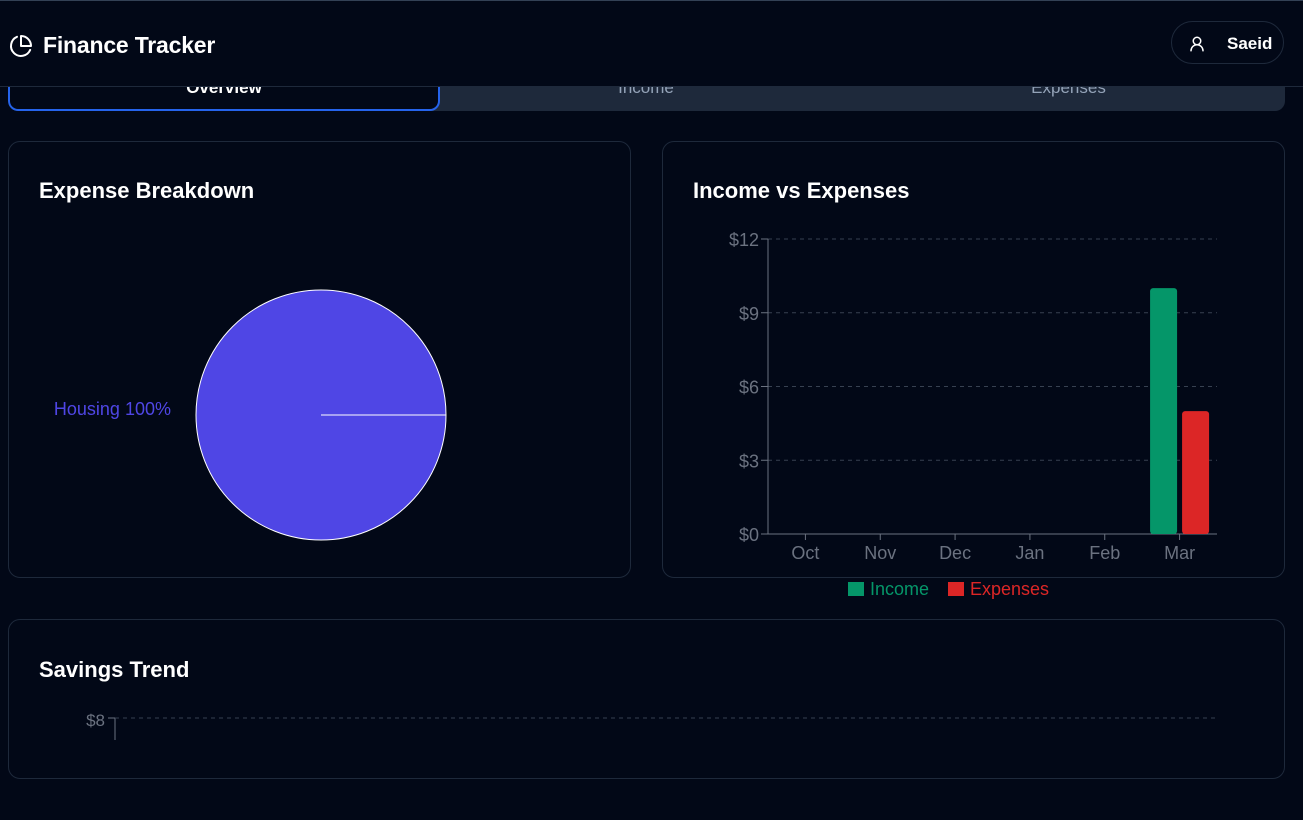 Image resolution: width=1303 pixels, height=820 pixels. I want to click on user-icon, so click(1197, 44).